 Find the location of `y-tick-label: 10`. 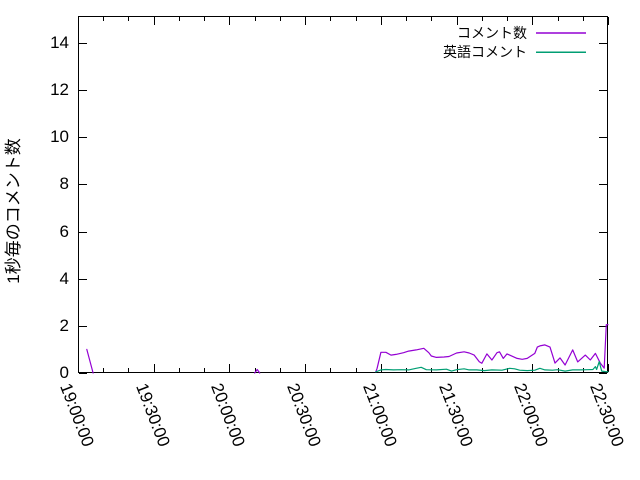

y-tick-label: 10 is located at coordinates (59, 137).